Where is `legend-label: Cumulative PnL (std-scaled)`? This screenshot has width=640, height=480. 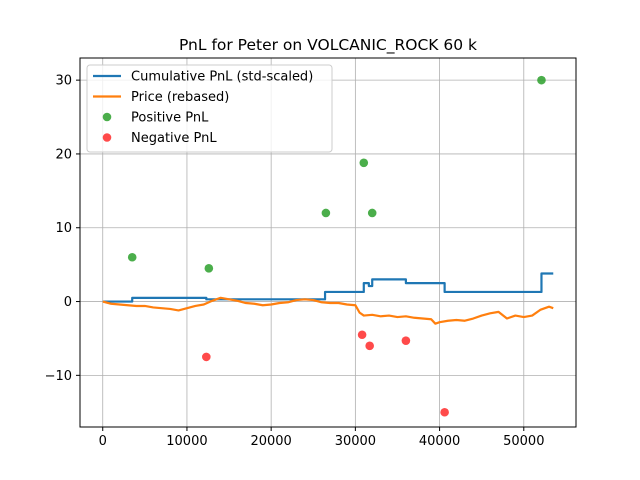
legend-label: Cumulative PnL (std-scaled) is located at coordinates (222, 77).